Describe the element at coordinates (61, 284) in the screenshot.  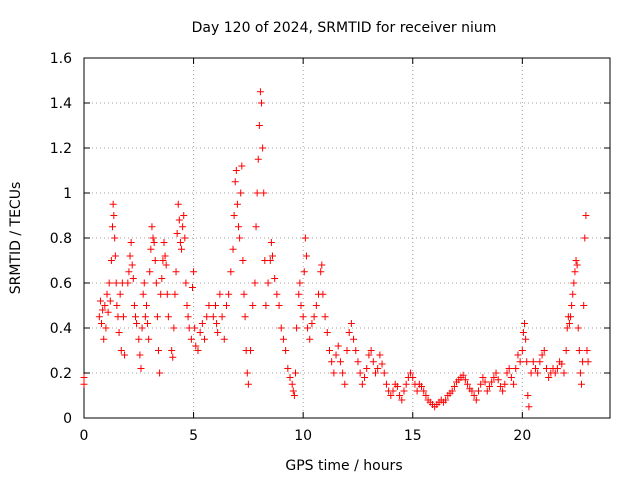
I see `y-tick-label: 0.6` at that location.